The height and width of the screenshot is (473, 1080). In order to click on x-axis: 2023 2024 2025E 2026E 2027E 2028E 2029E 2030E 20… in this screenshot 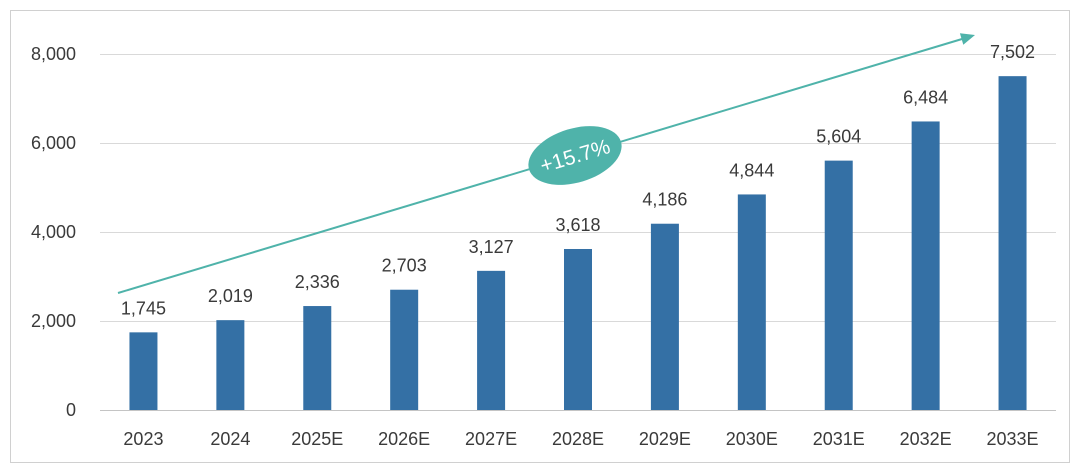, I will do `click(580, 439)`.